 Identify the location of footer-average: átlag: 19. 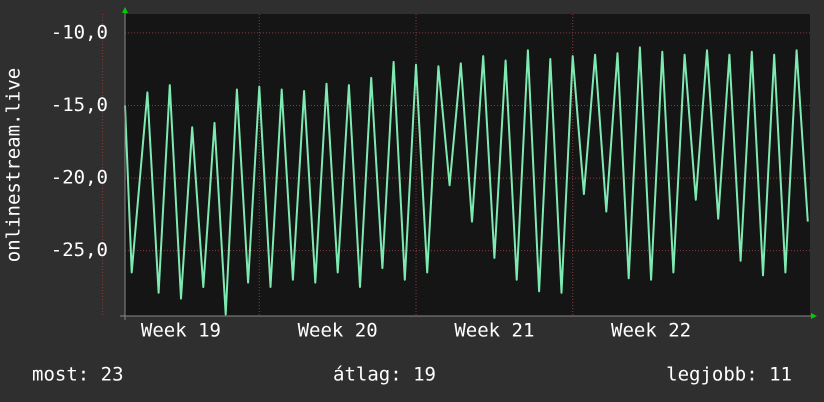
(384, 375).